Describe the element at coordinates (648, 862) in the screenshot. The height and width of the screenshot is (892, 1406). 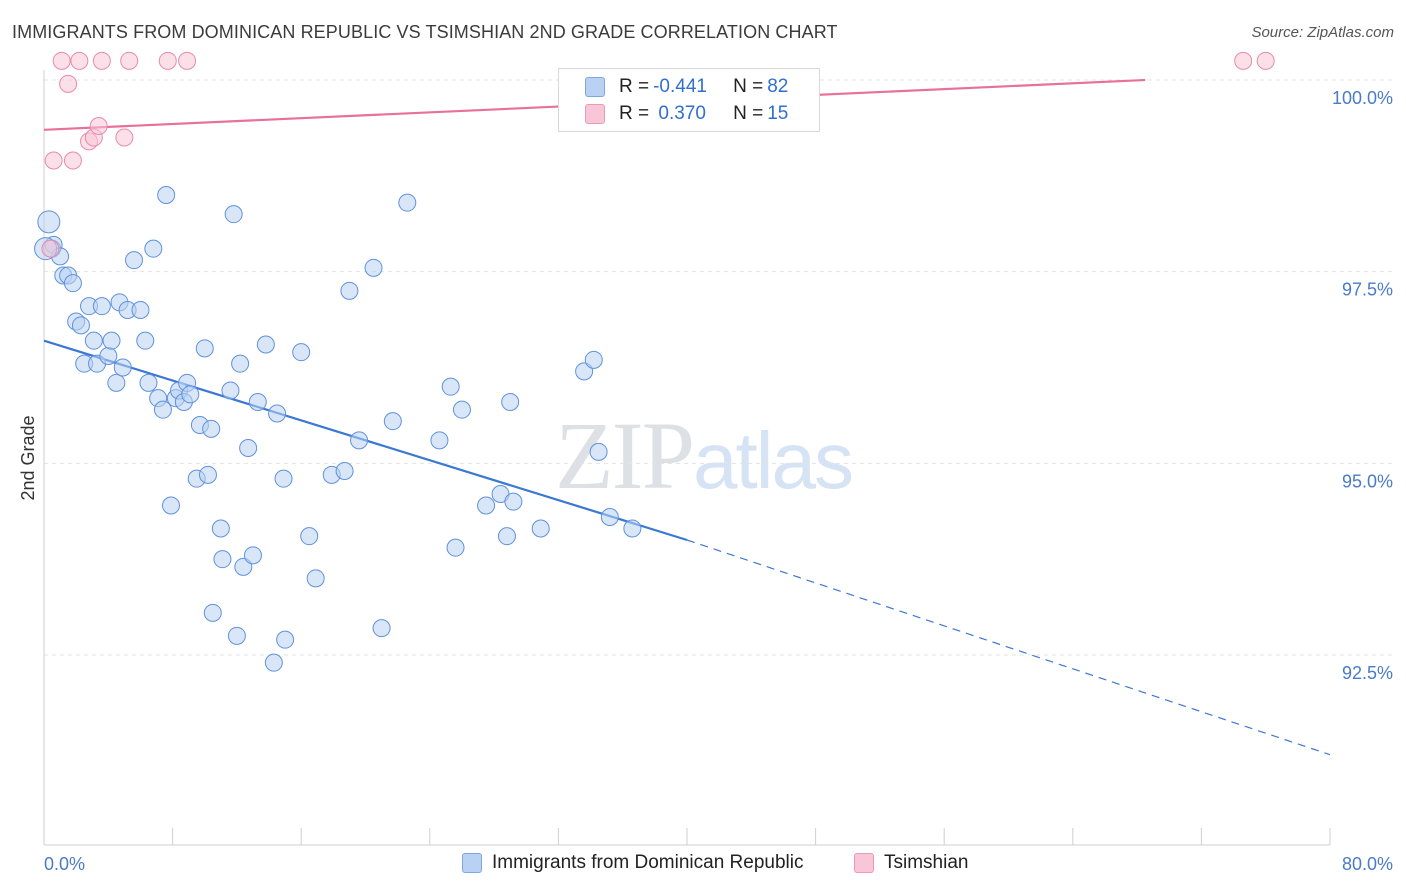
I see `series-legend-label-blue: Immigrants from Dominican Republic` at that location.